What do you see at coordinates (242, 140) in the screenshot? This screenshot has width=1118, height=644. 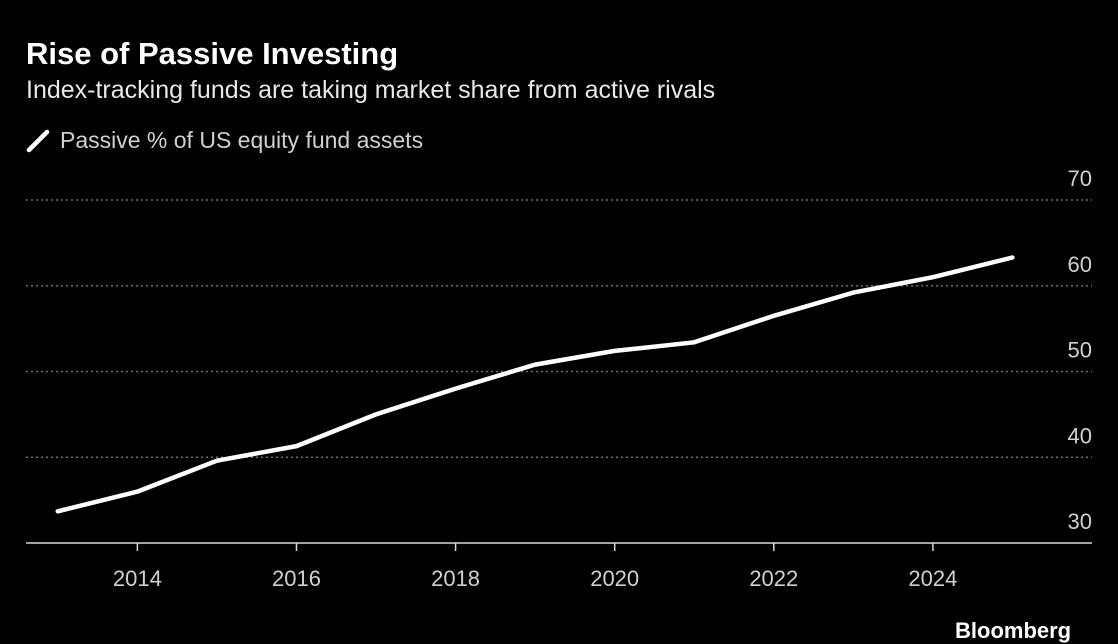 I see `legend-label: Passive % of US equity fund assets` at bounding box center [242, 140].